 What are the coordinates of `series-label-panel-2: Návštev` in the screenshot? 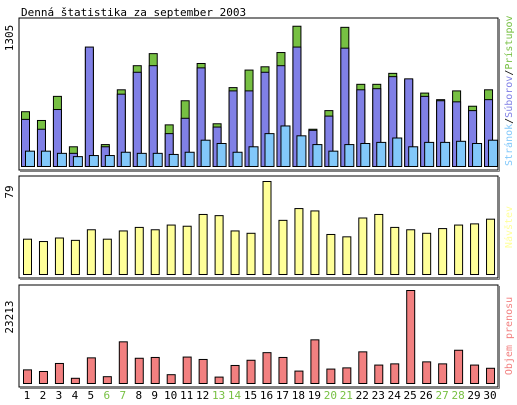 It's located at (509, 227).